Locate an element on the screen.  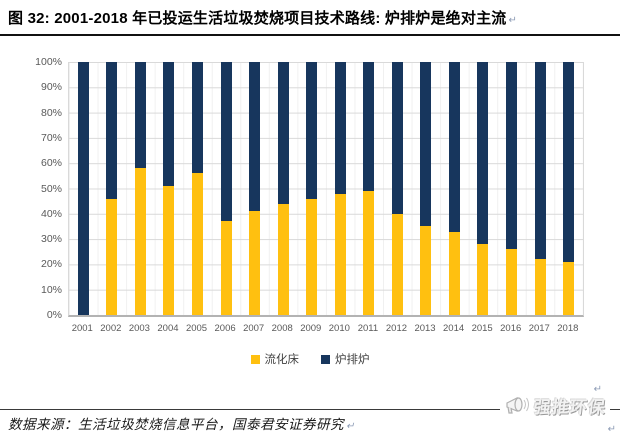
legend-label: 流化床 is located at coordinates (282, 360).